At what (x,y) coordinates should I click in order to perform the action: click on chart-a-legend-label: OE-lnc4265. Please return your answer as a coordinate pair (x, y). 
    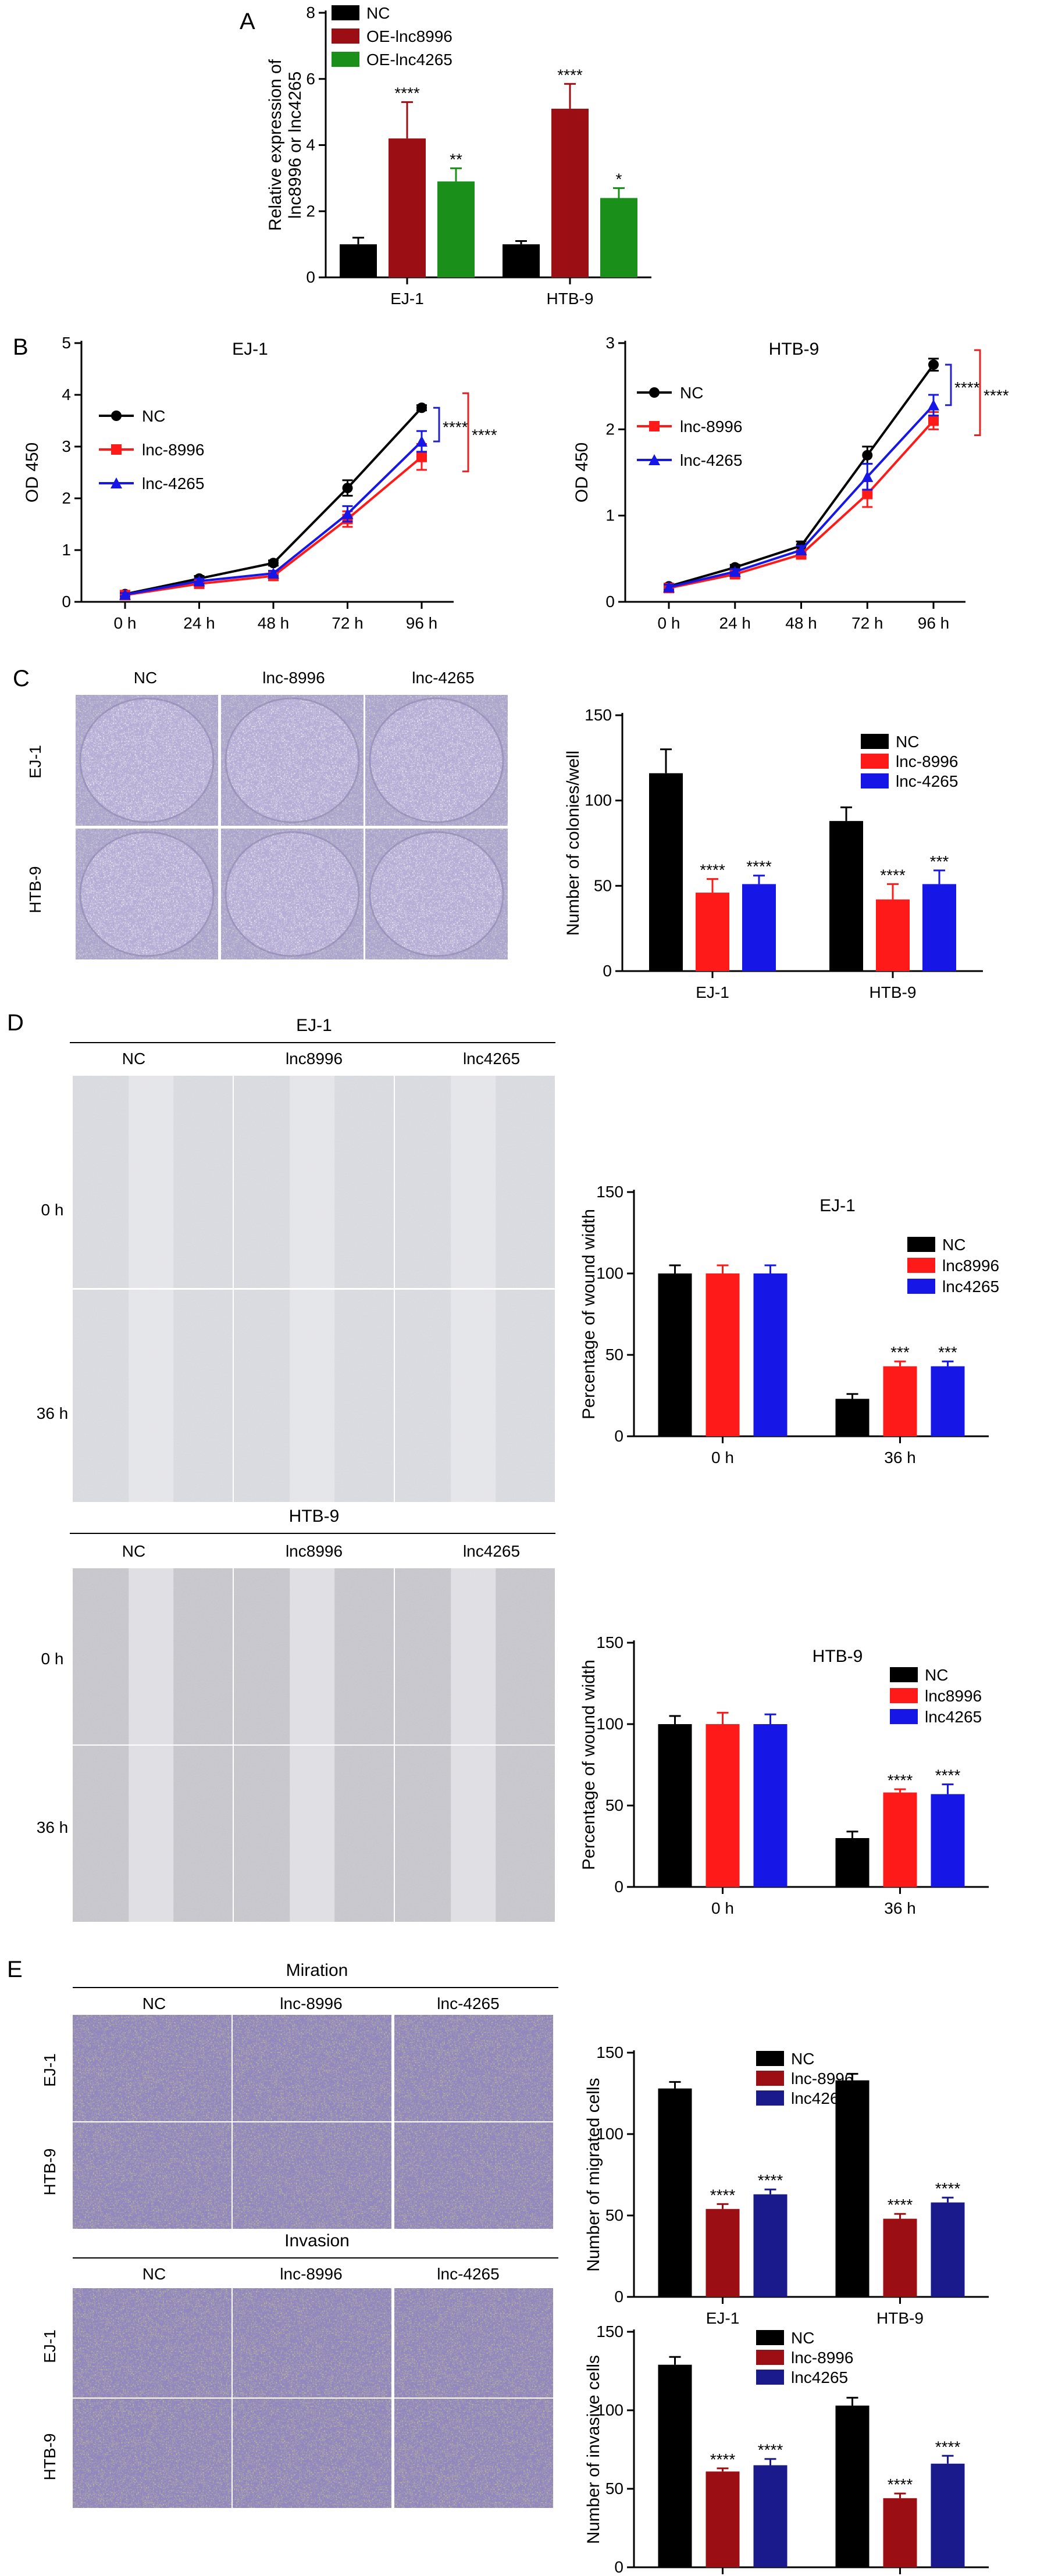
    Looking at the image, I should click on (409, 60).